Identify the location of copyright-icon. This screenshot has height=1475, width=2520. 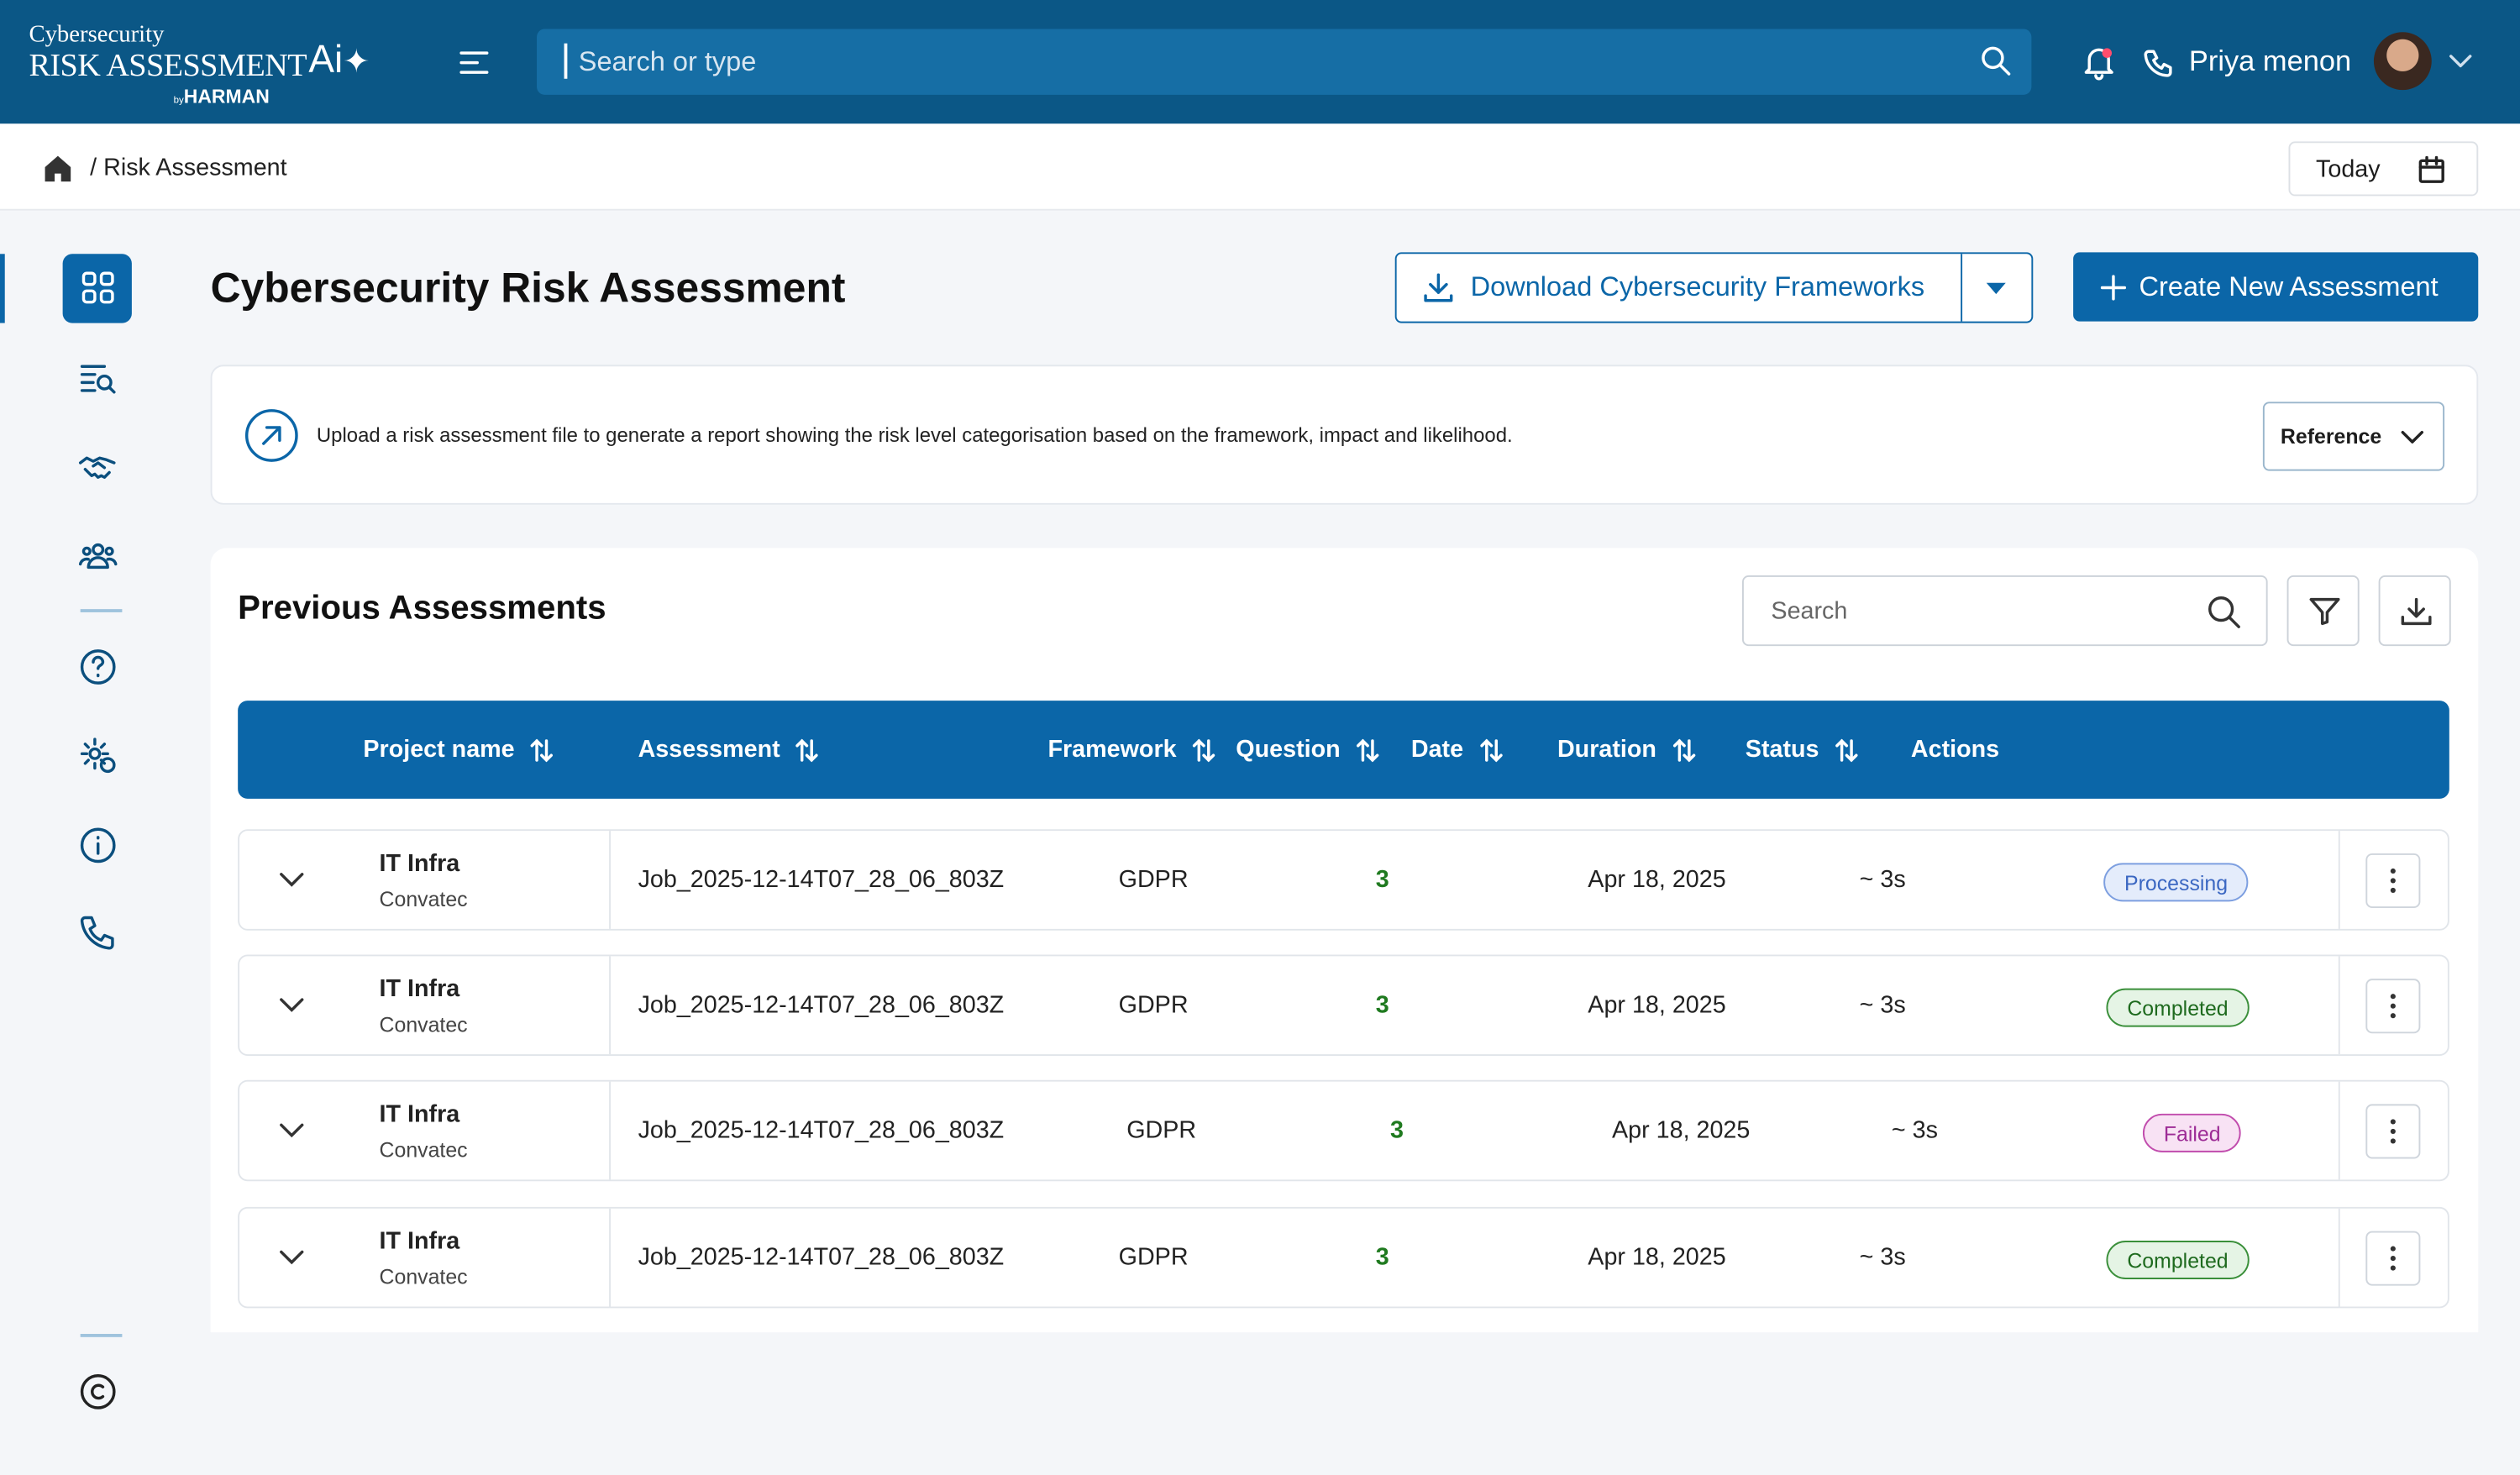
(98, 1391).